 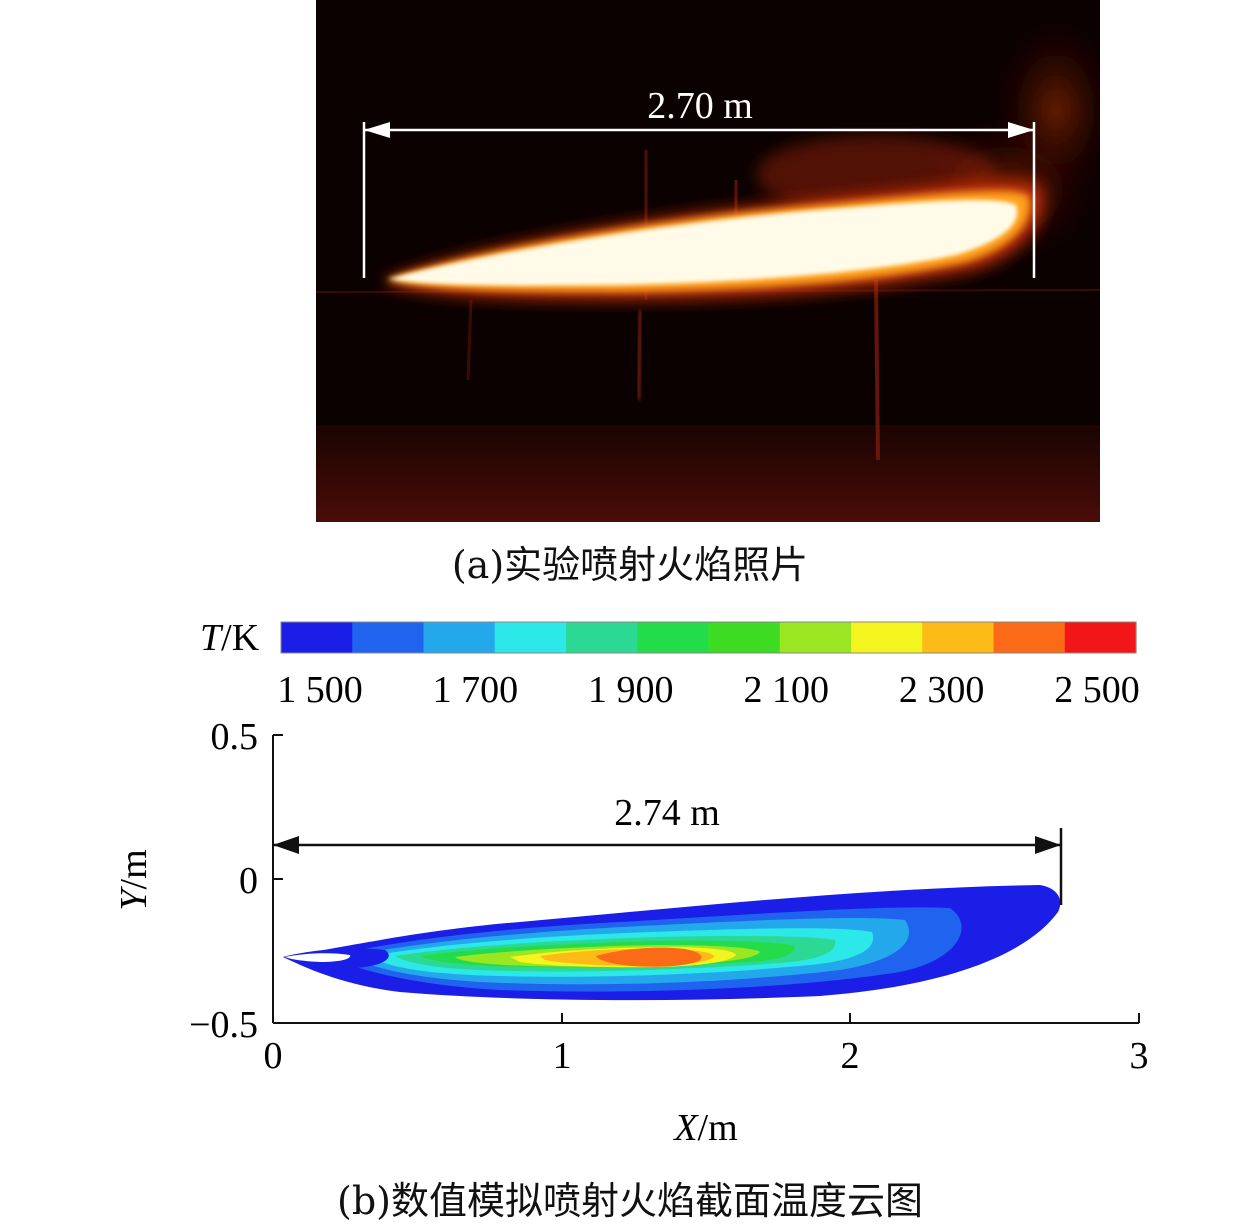 What do you see at coordinates (273, 1056) in the screenshot?
I see `x-tick-0: 0` at bounding box center [273, 1056].